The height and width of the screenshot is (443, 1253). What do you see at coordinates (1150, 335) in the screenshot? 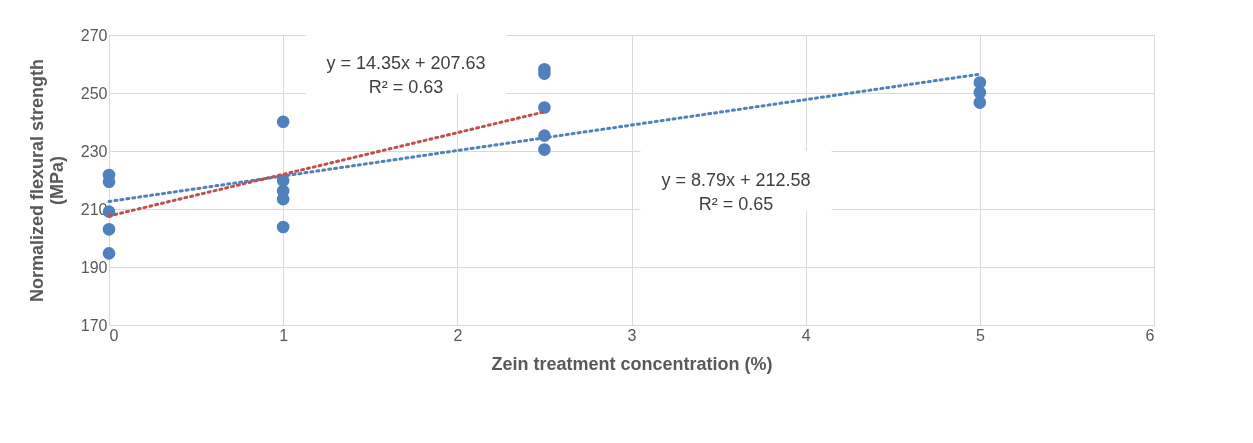
I see `x-tick-label: 6` at bounding box center [1150, 335].